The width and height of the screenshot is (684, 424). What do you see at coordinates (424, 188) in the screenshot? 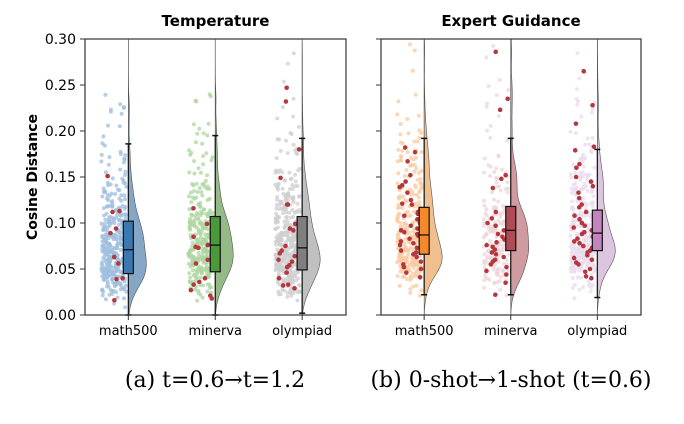
I see `category-math500: math500` at bounding box center [424, 188].